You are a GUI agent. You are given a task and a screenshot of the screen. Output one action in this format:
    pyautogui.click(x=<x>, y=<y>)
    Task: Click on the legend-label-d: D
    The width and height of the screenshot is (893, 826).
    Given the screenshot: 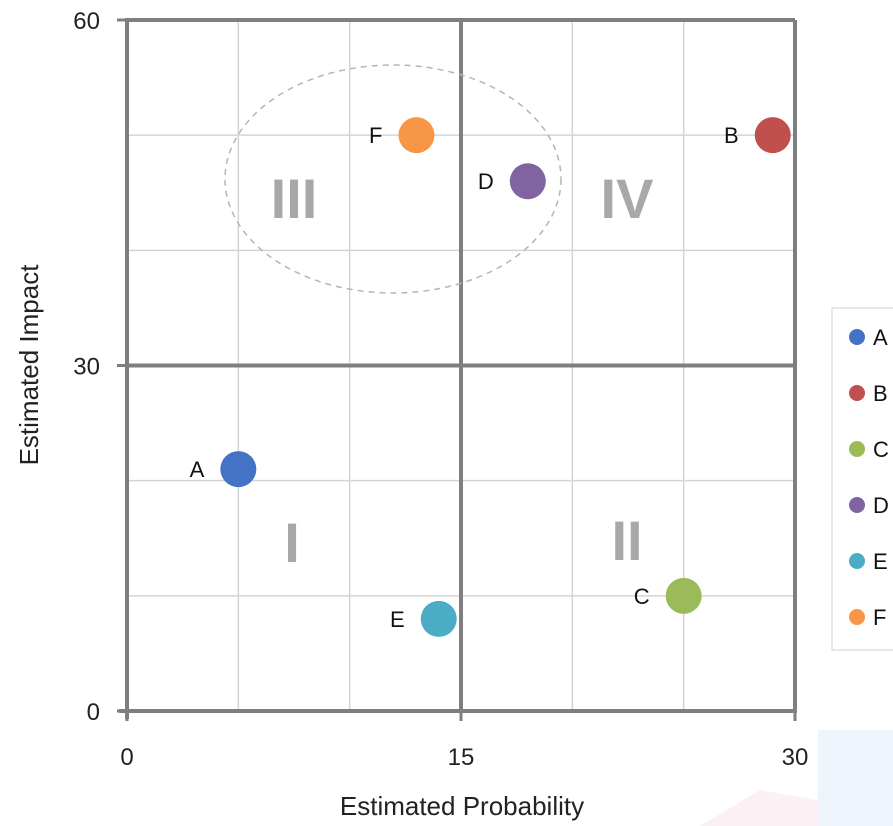 What is the action you would take?
    pyautogui.click(x=881, y=505)
    